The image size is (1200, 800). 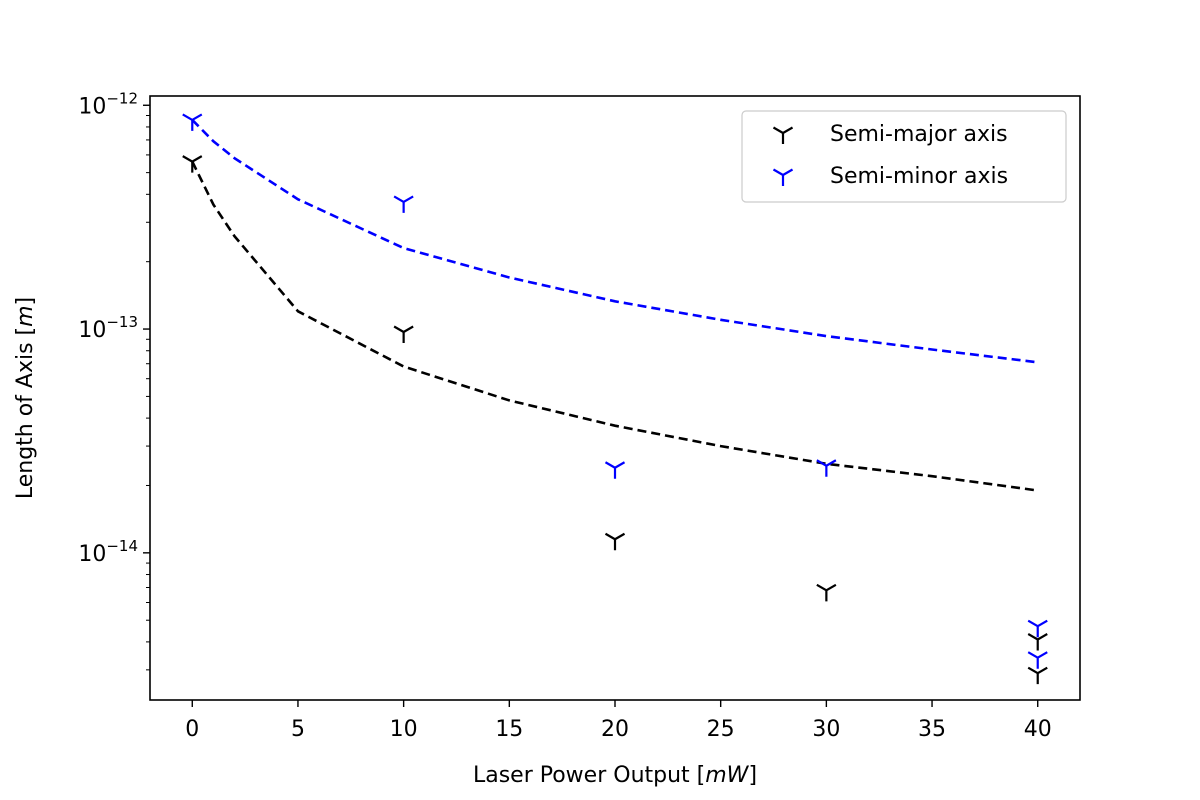 I want to click on x-tick-label: 5, so click(x=298, y=729).